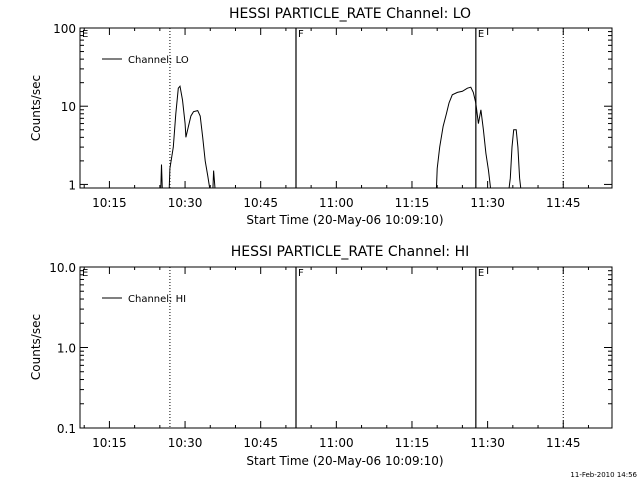 This screenshot has width=640, height=480. I want to click on panel-hi-xlabel: Start Time (20-May-06 10:09:10), so click(344, 461).